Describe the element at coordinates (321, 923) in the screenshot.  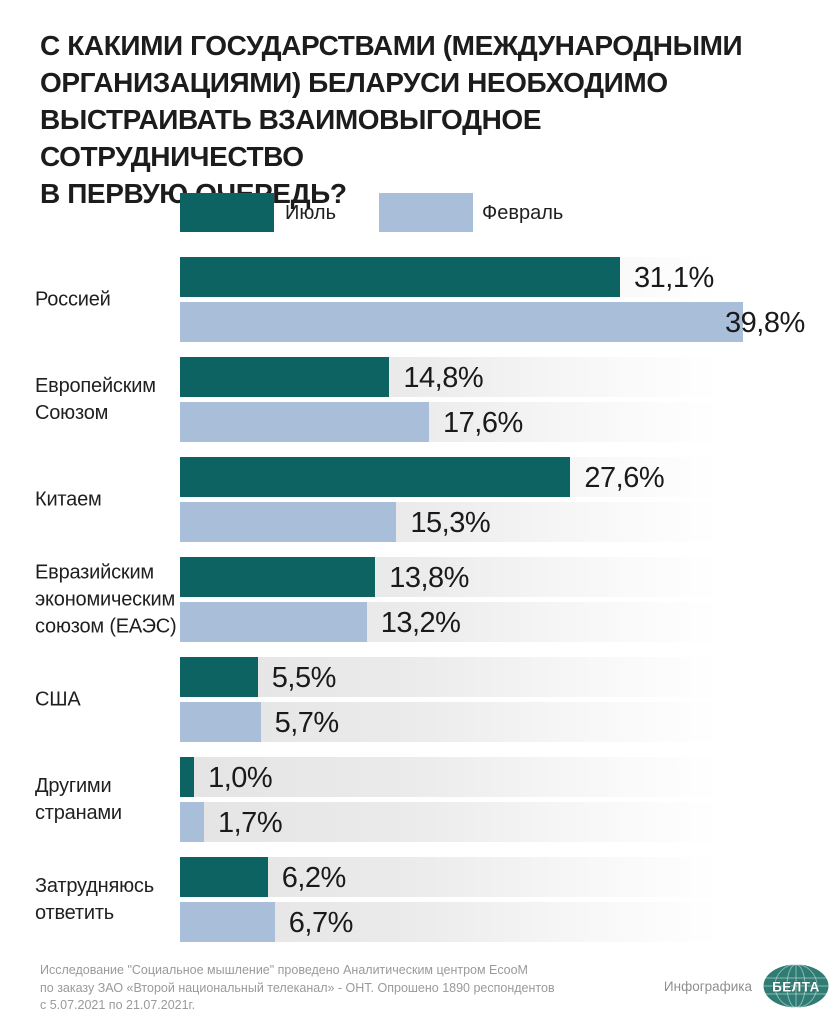
I see `value-label-february: 6,7%` at that location.